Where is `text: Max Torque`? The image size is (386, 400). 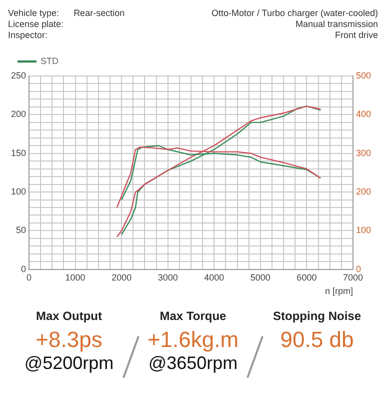
text: Max Torque is located at coordinates (193, 316).